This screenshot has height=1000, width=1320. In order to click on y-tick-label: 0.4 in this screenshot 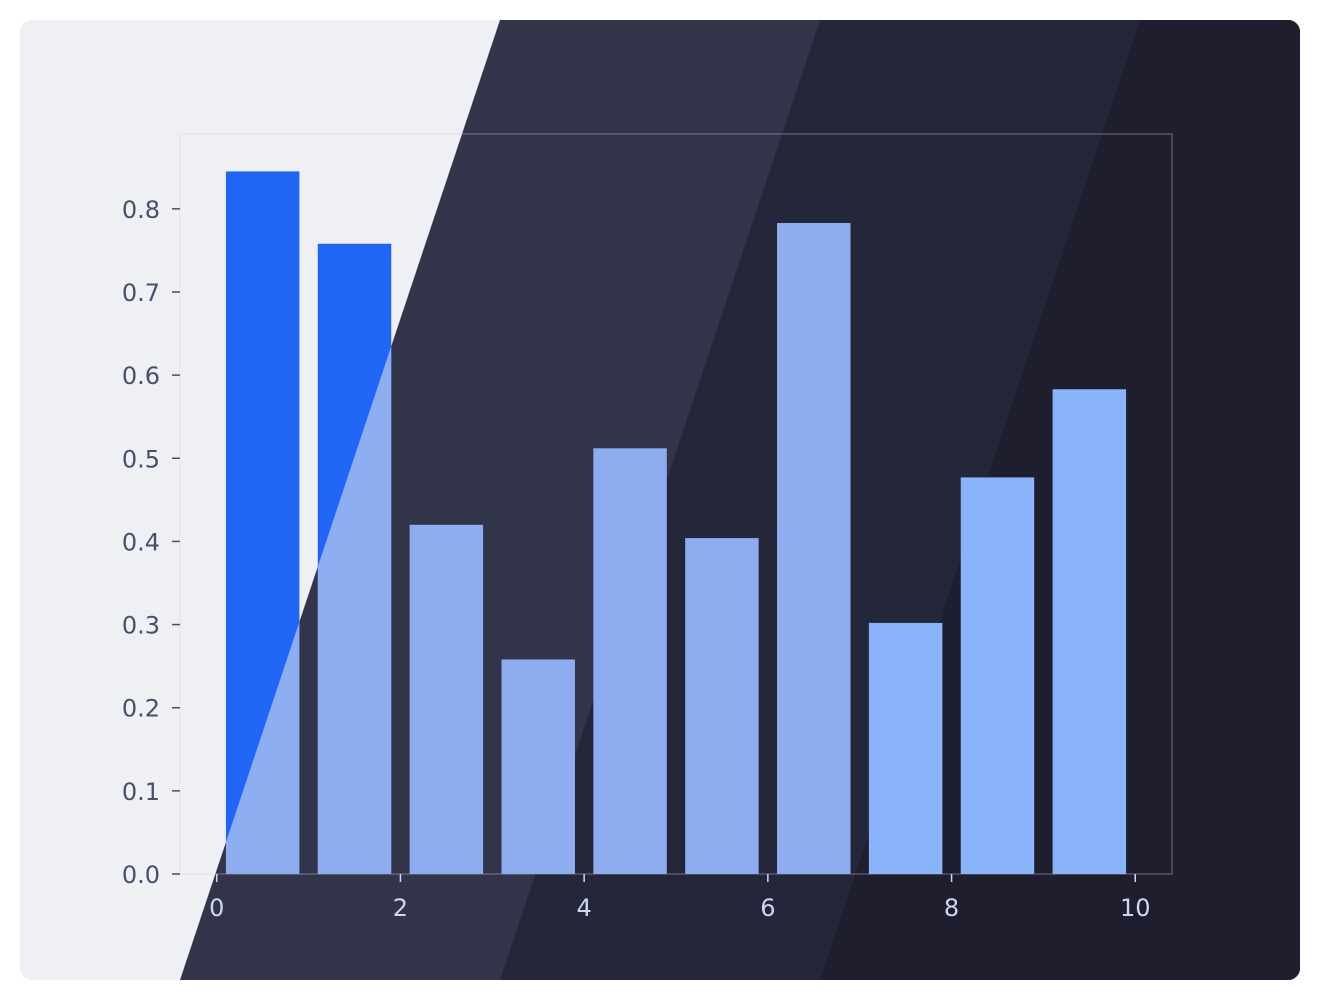, I will do `click(141, 542)`.